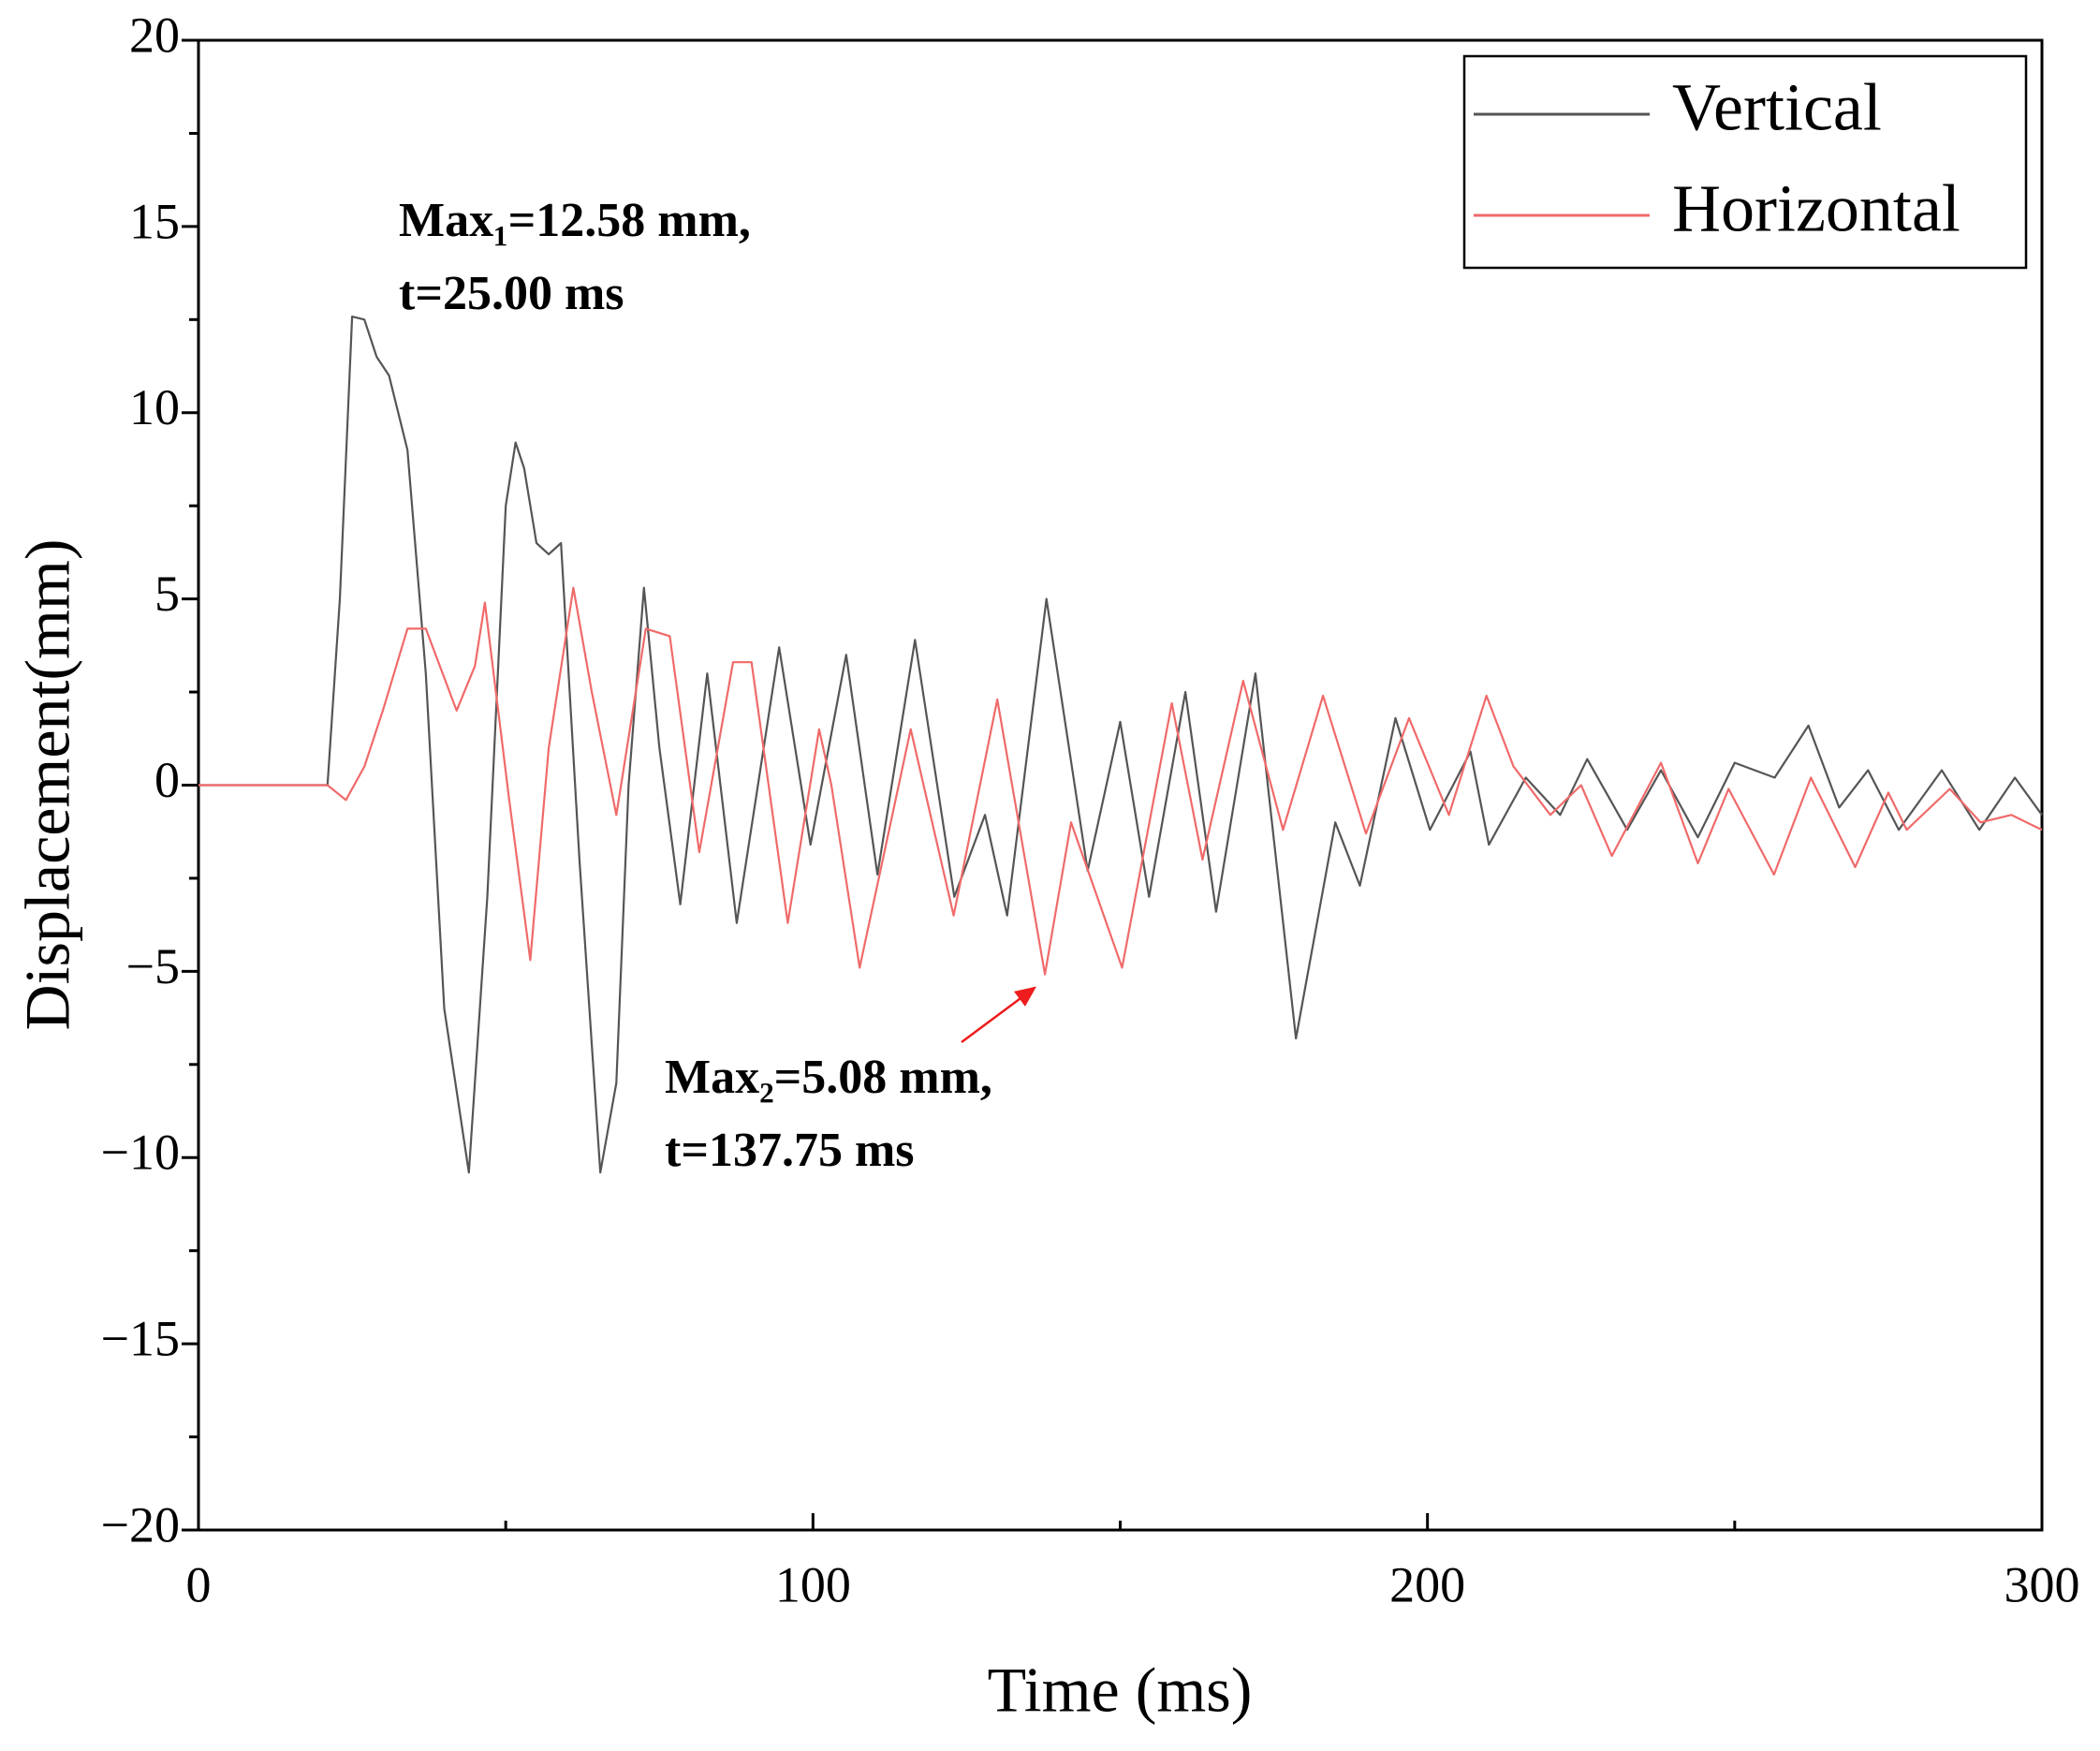 The width and height of the screenshot is (2100, 1751). What do you see at coordinates (575, 220) in the screenshot?
I see `annotation-text: Max₁=12.58 mm,` at bounding box center [575, 220].